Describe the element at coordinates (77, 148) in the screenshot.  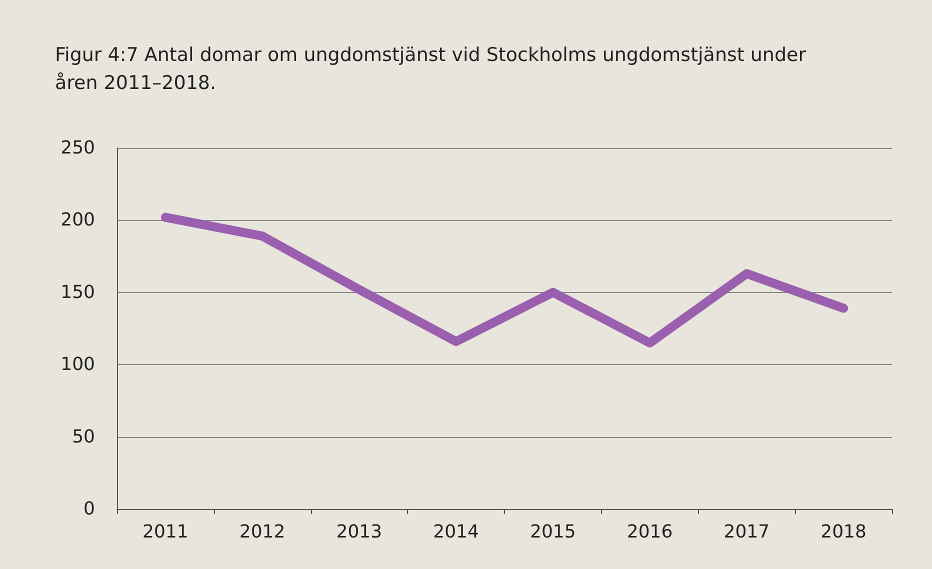
I see `y-tick-label: 250` at that location.